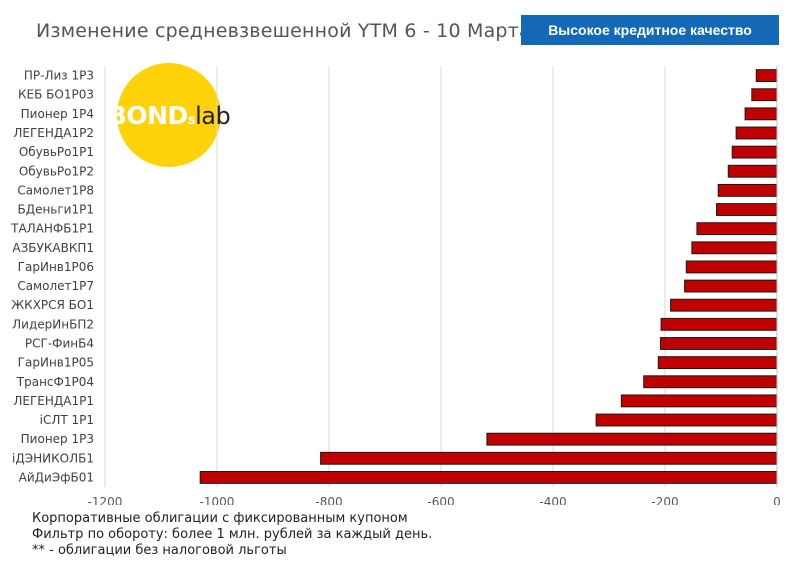  I want to click on category-label: КЕБ БО1Р03, so click(56, 95).